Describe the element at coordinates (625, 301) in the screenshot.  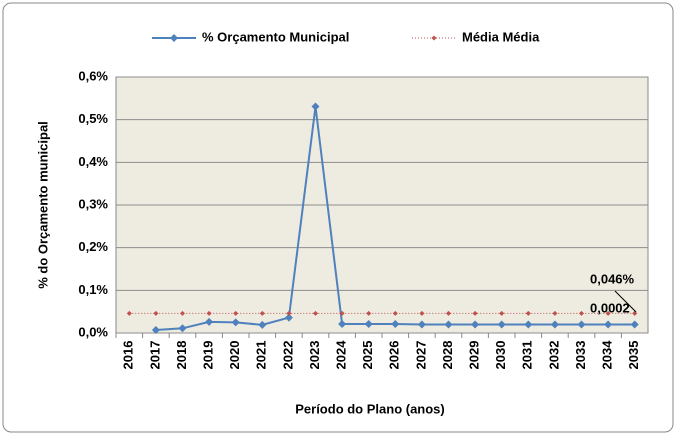
I see `annotation-leader` at that location.